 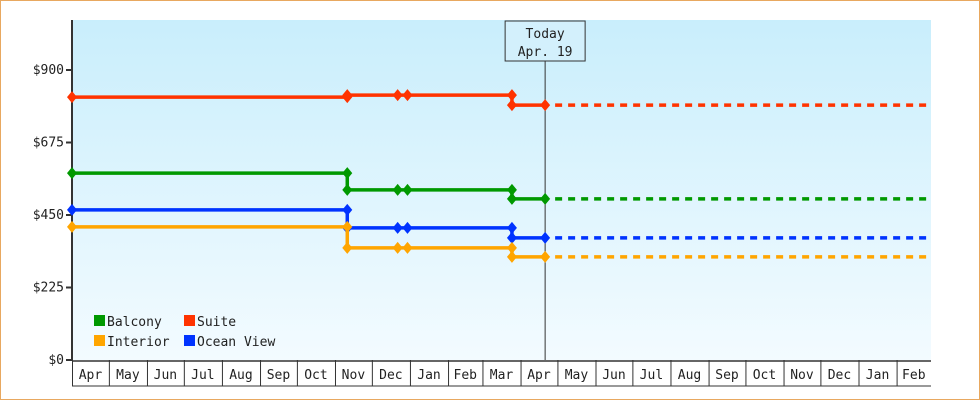 I want to click on today-date: Apr. 19, so click(x=545, y=52).